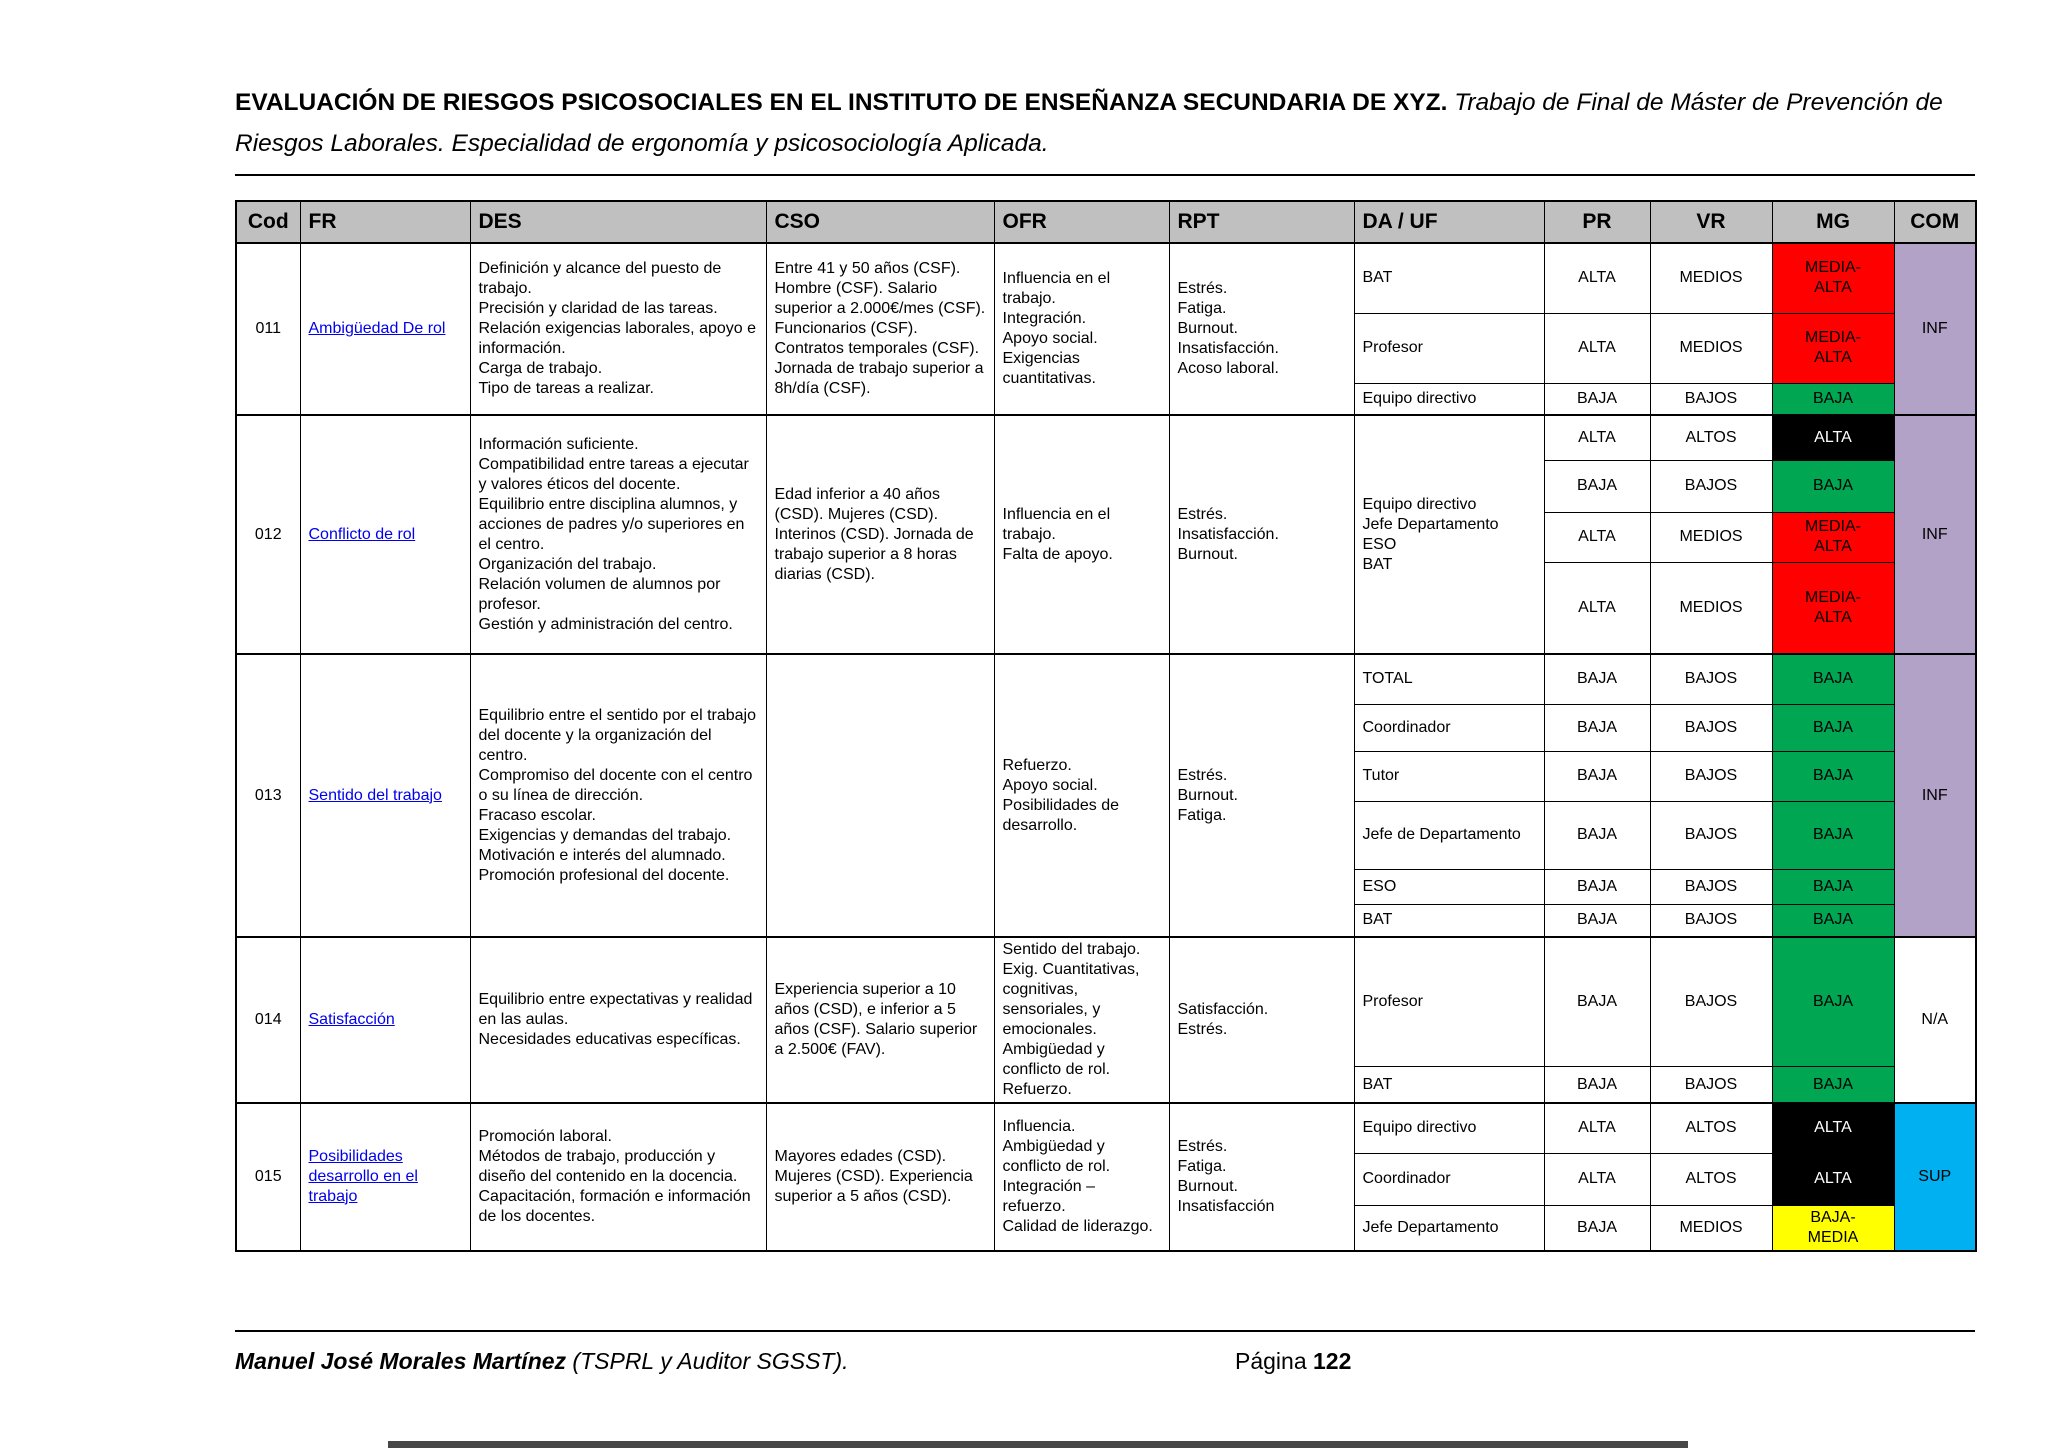  What do you see at coordinates (707, 1361) in the screenshot?
I see `footer-author-credentials: (TSPRL y Auditor SGSST).` at bounding box center [707, 1361].